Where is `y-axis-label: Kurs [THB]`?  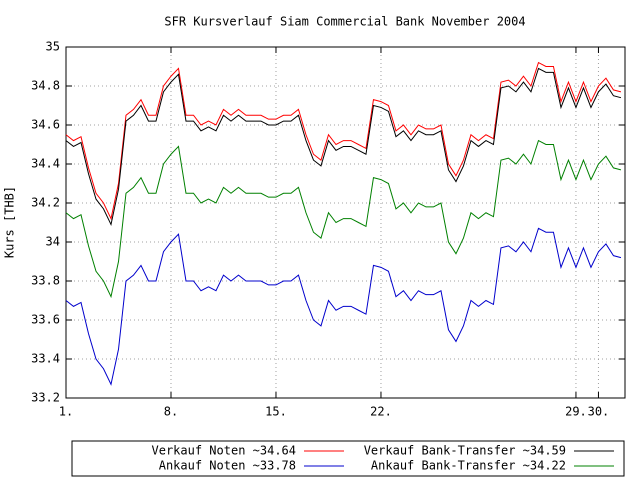
y-axis-label: Kurs [THB] is located at coordinates (10, 222).